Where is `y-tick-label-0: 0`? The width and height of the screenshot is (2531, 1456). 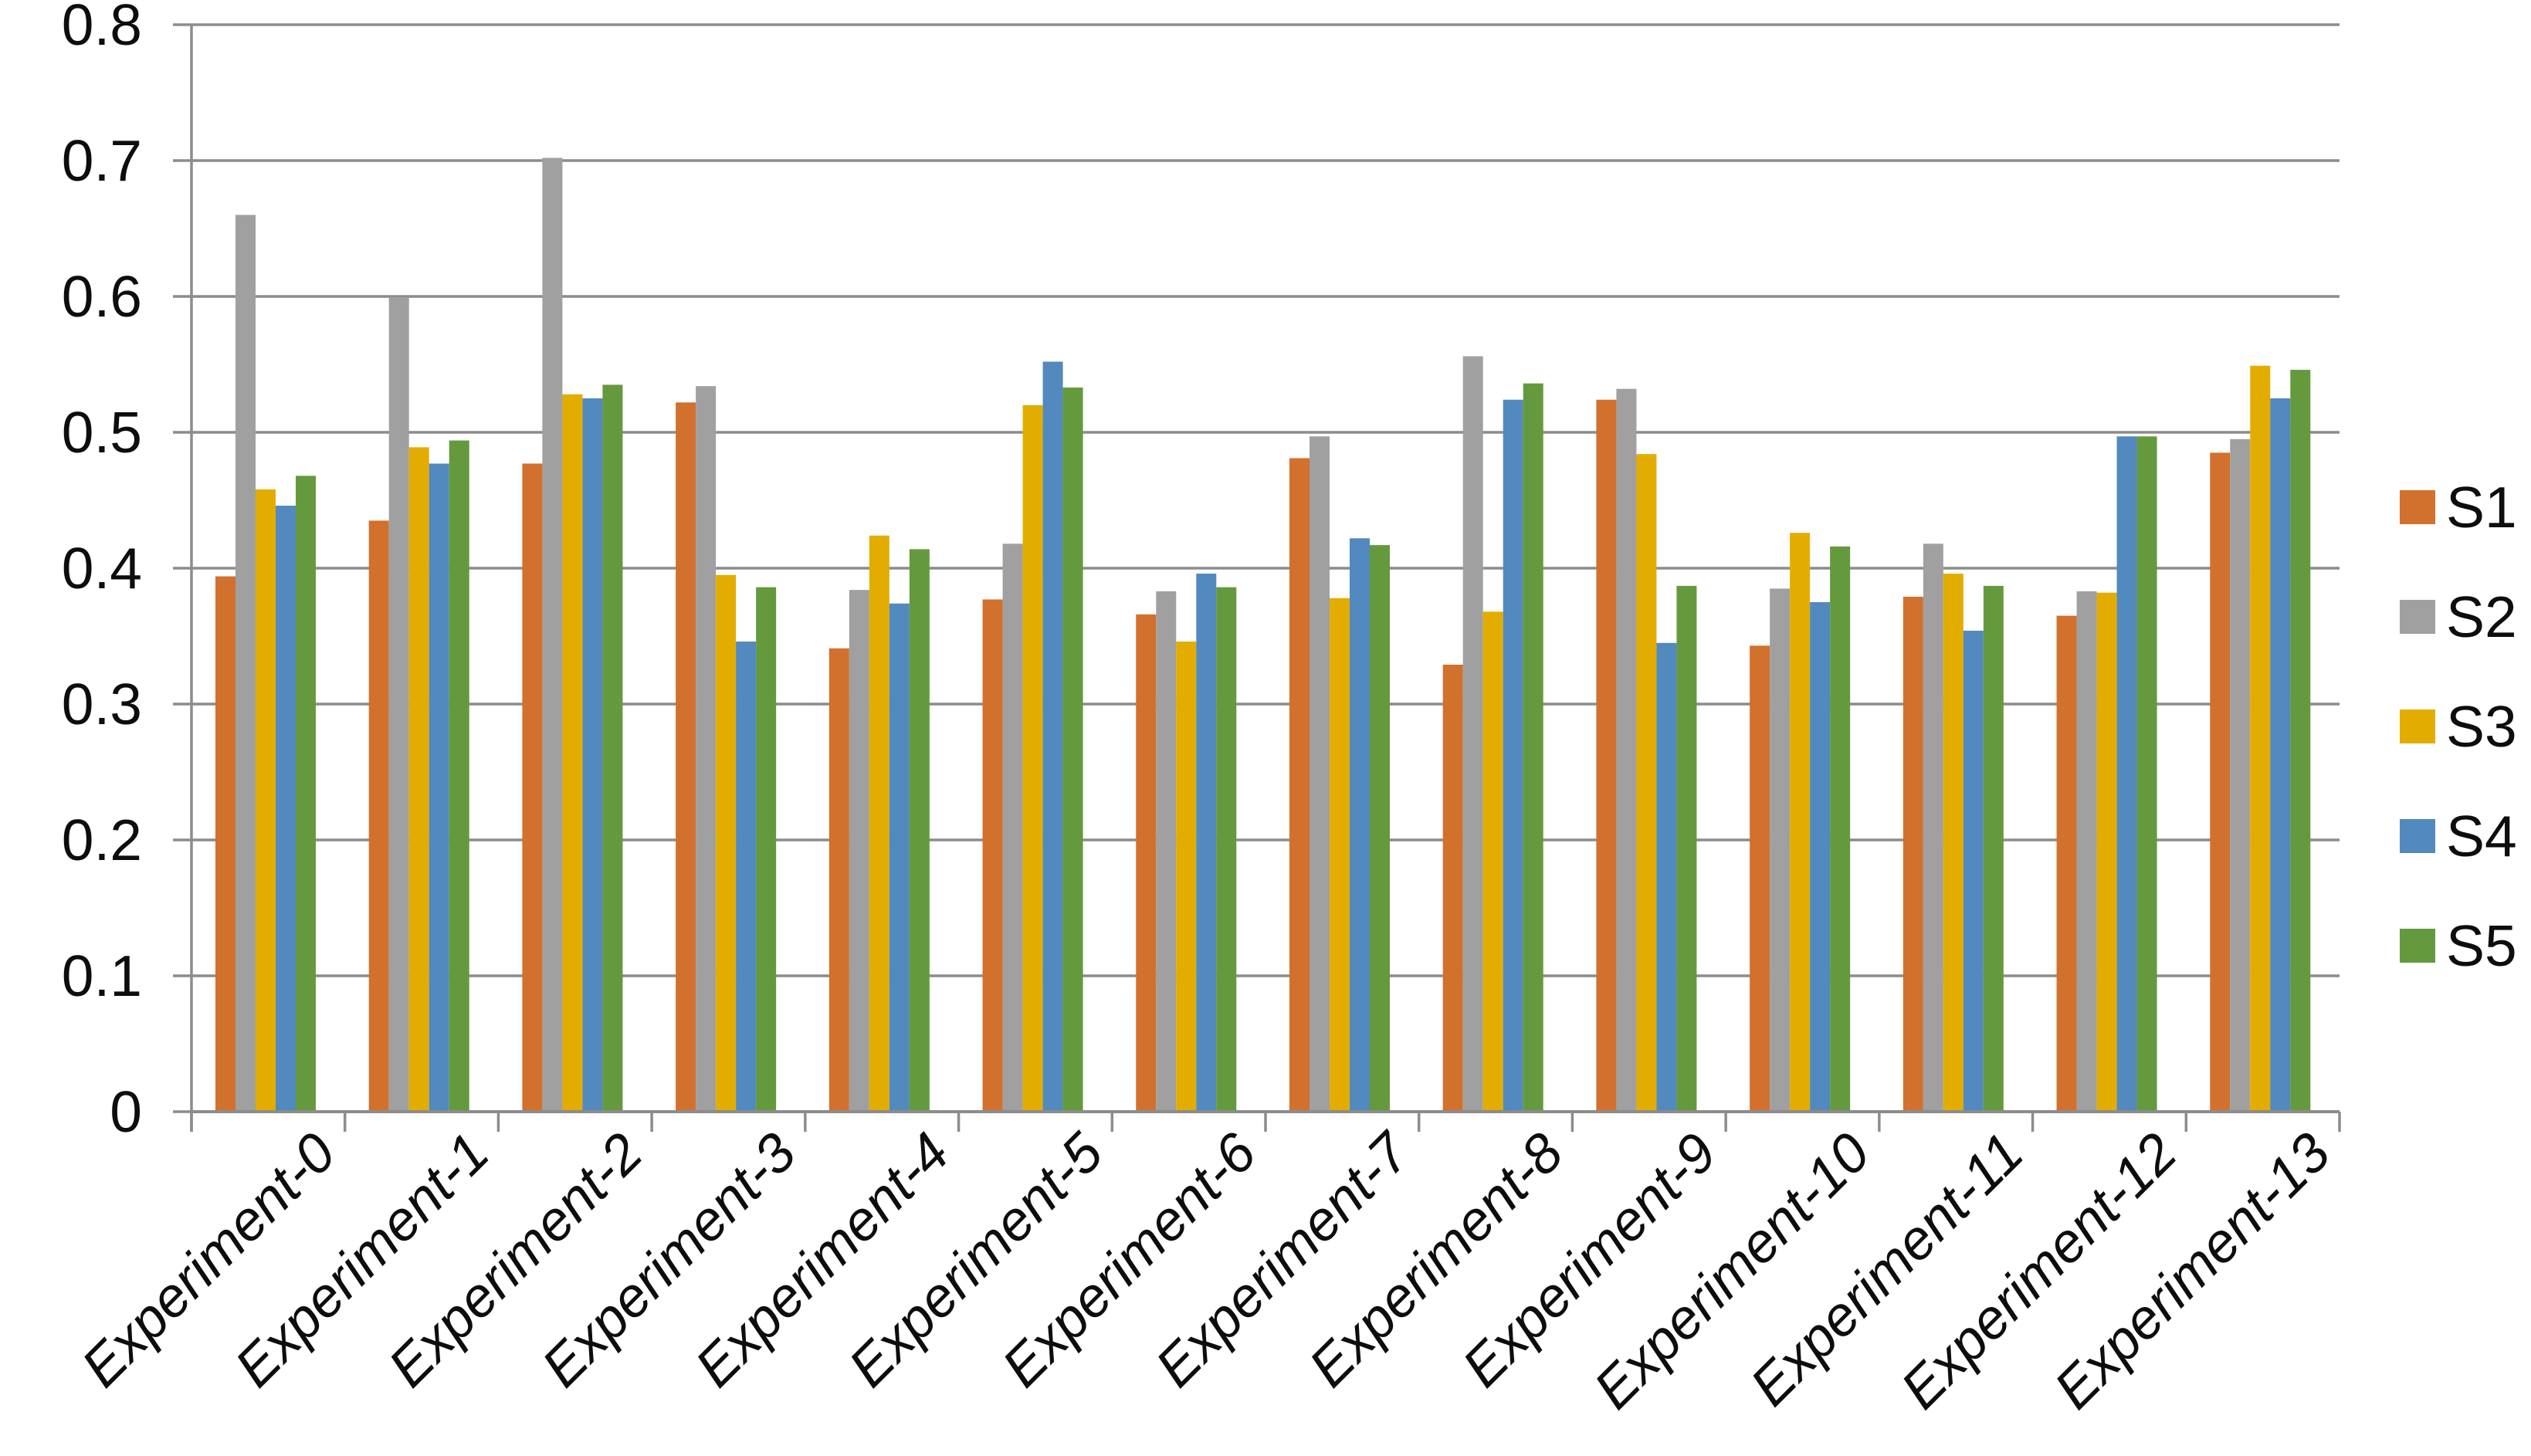 y-tick-label-0: 0 is located at coordinates (126, 1111).